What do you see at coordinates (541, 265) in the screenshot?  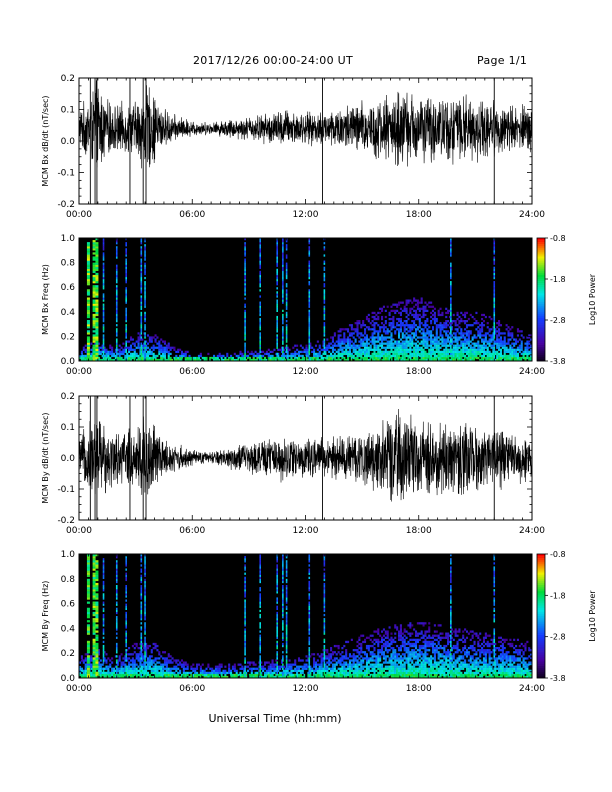 I see `colorbar-cell` at bounding box center [541, 265].